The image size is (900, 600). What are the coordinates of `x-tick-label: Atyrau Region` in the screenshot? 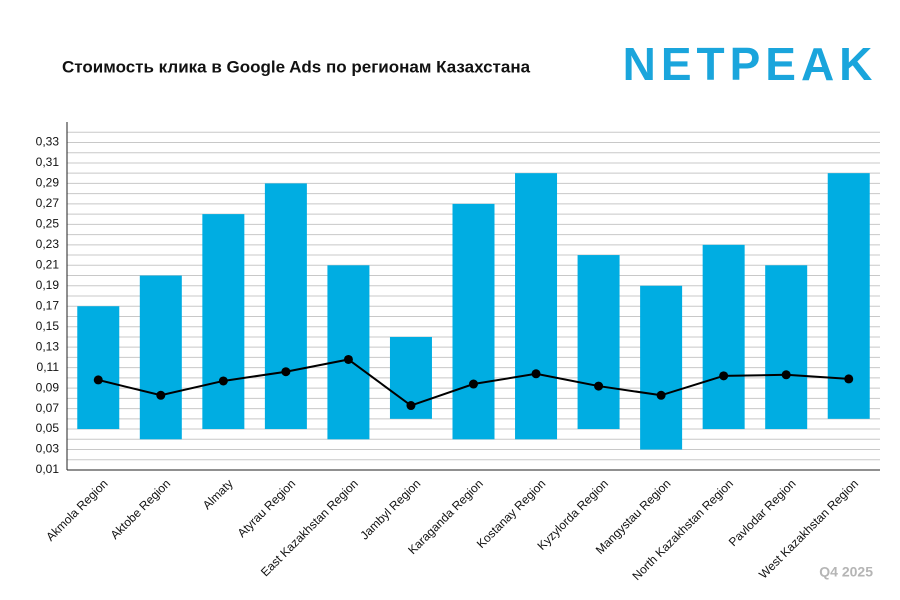 It's located at (267, 508).